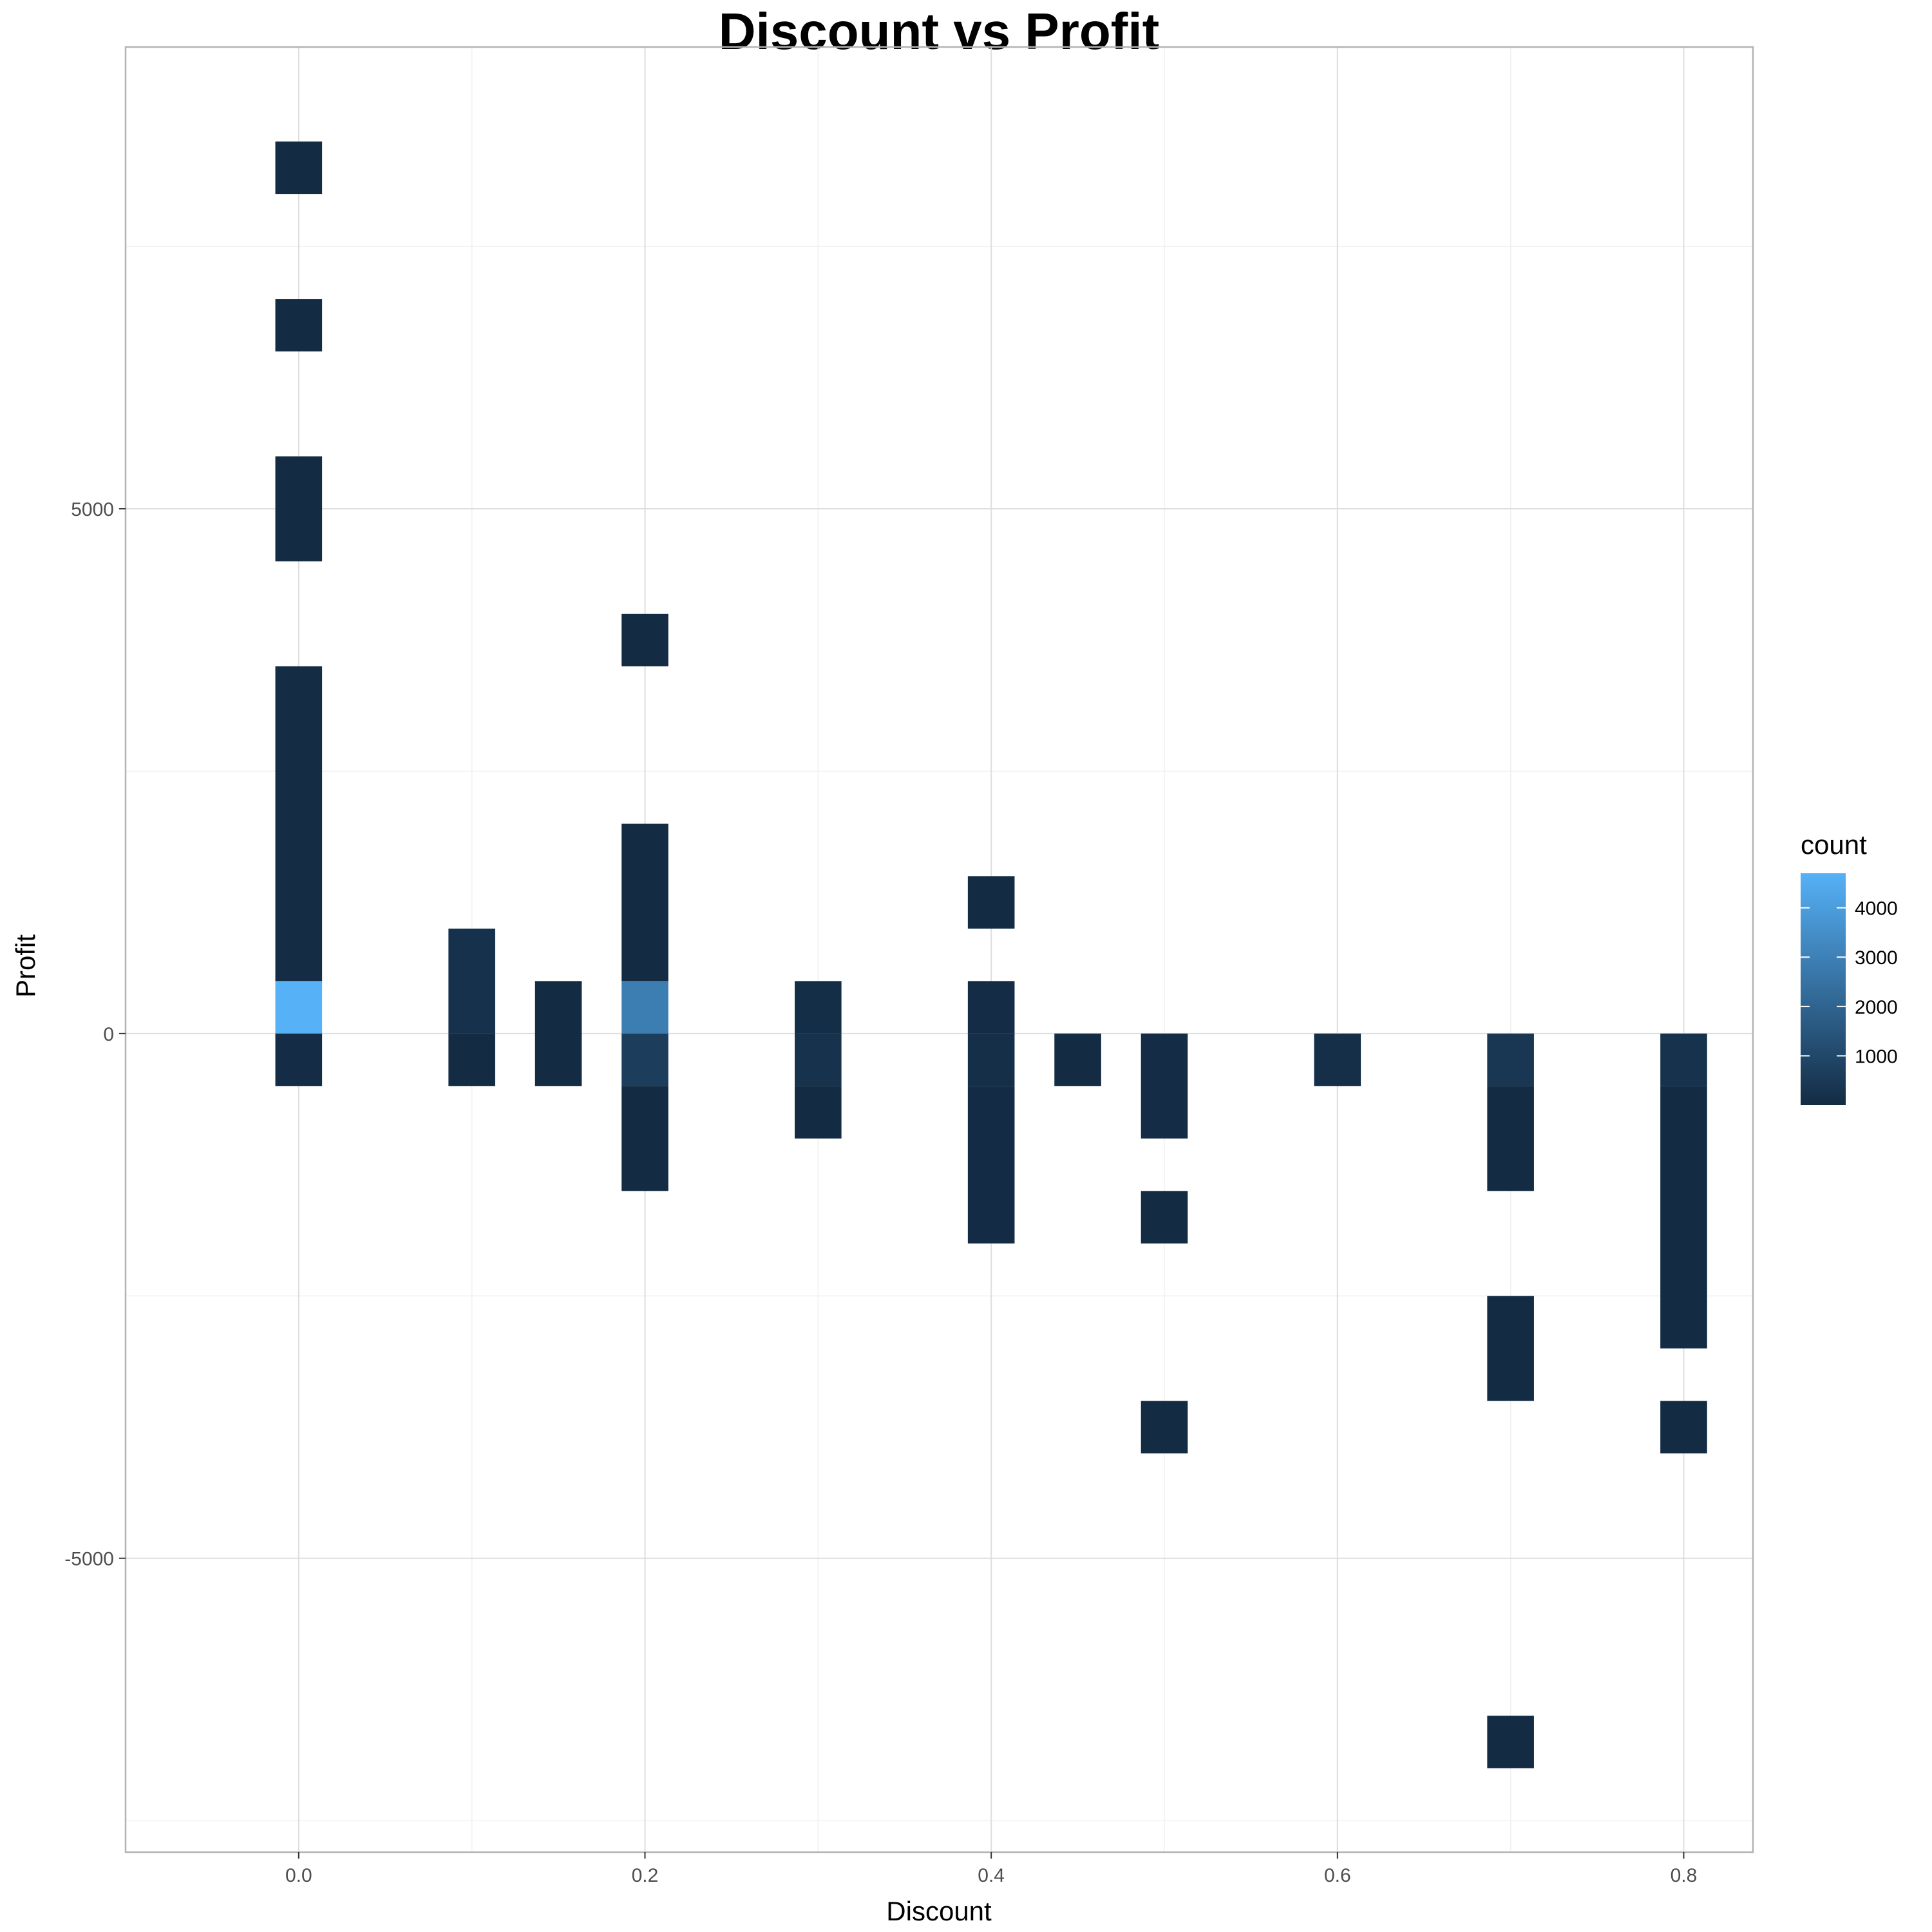 This screenshot has width=1932, height=1932. I want to click on legend-ticks: 1000 2000 3000 4000, so click(1849, 982).